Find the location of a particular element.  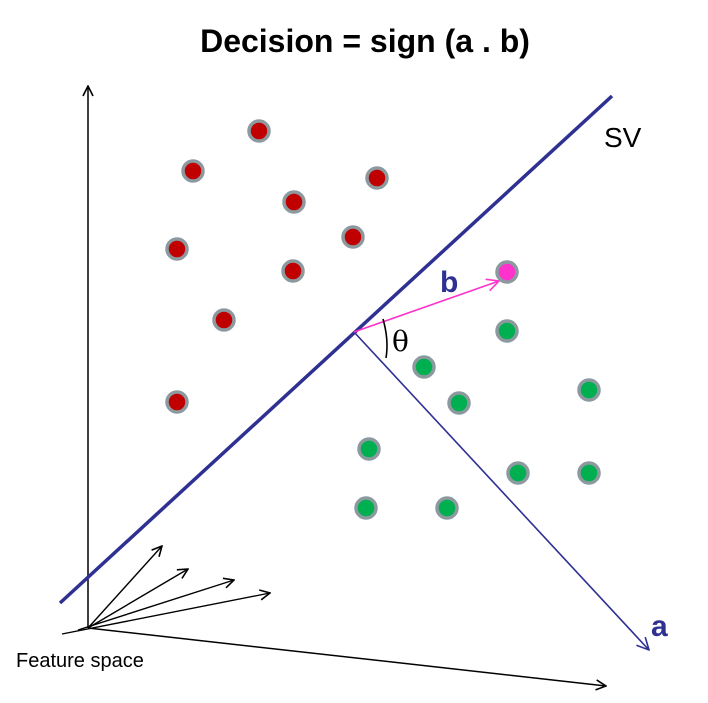

vector-a-label: a is located at coordinates (659, 626).